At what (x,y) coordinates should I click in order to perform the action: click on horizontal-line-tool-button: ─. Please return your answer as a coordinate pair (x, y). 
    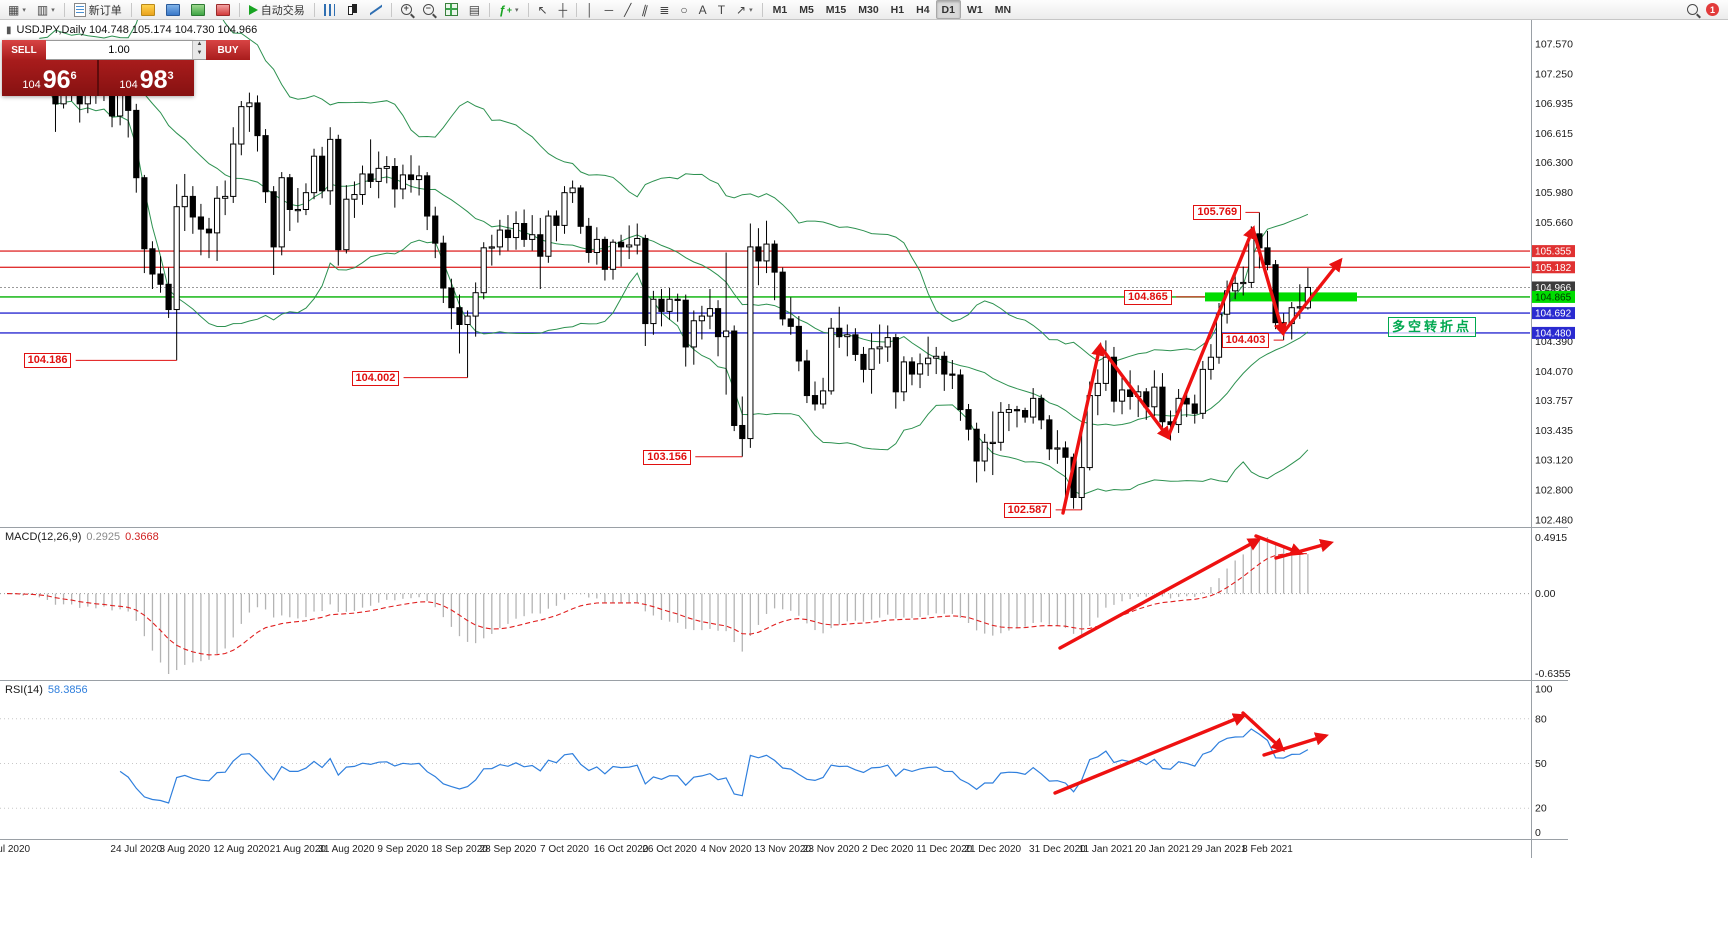
    Looking at the image, I should click on (609, 9).